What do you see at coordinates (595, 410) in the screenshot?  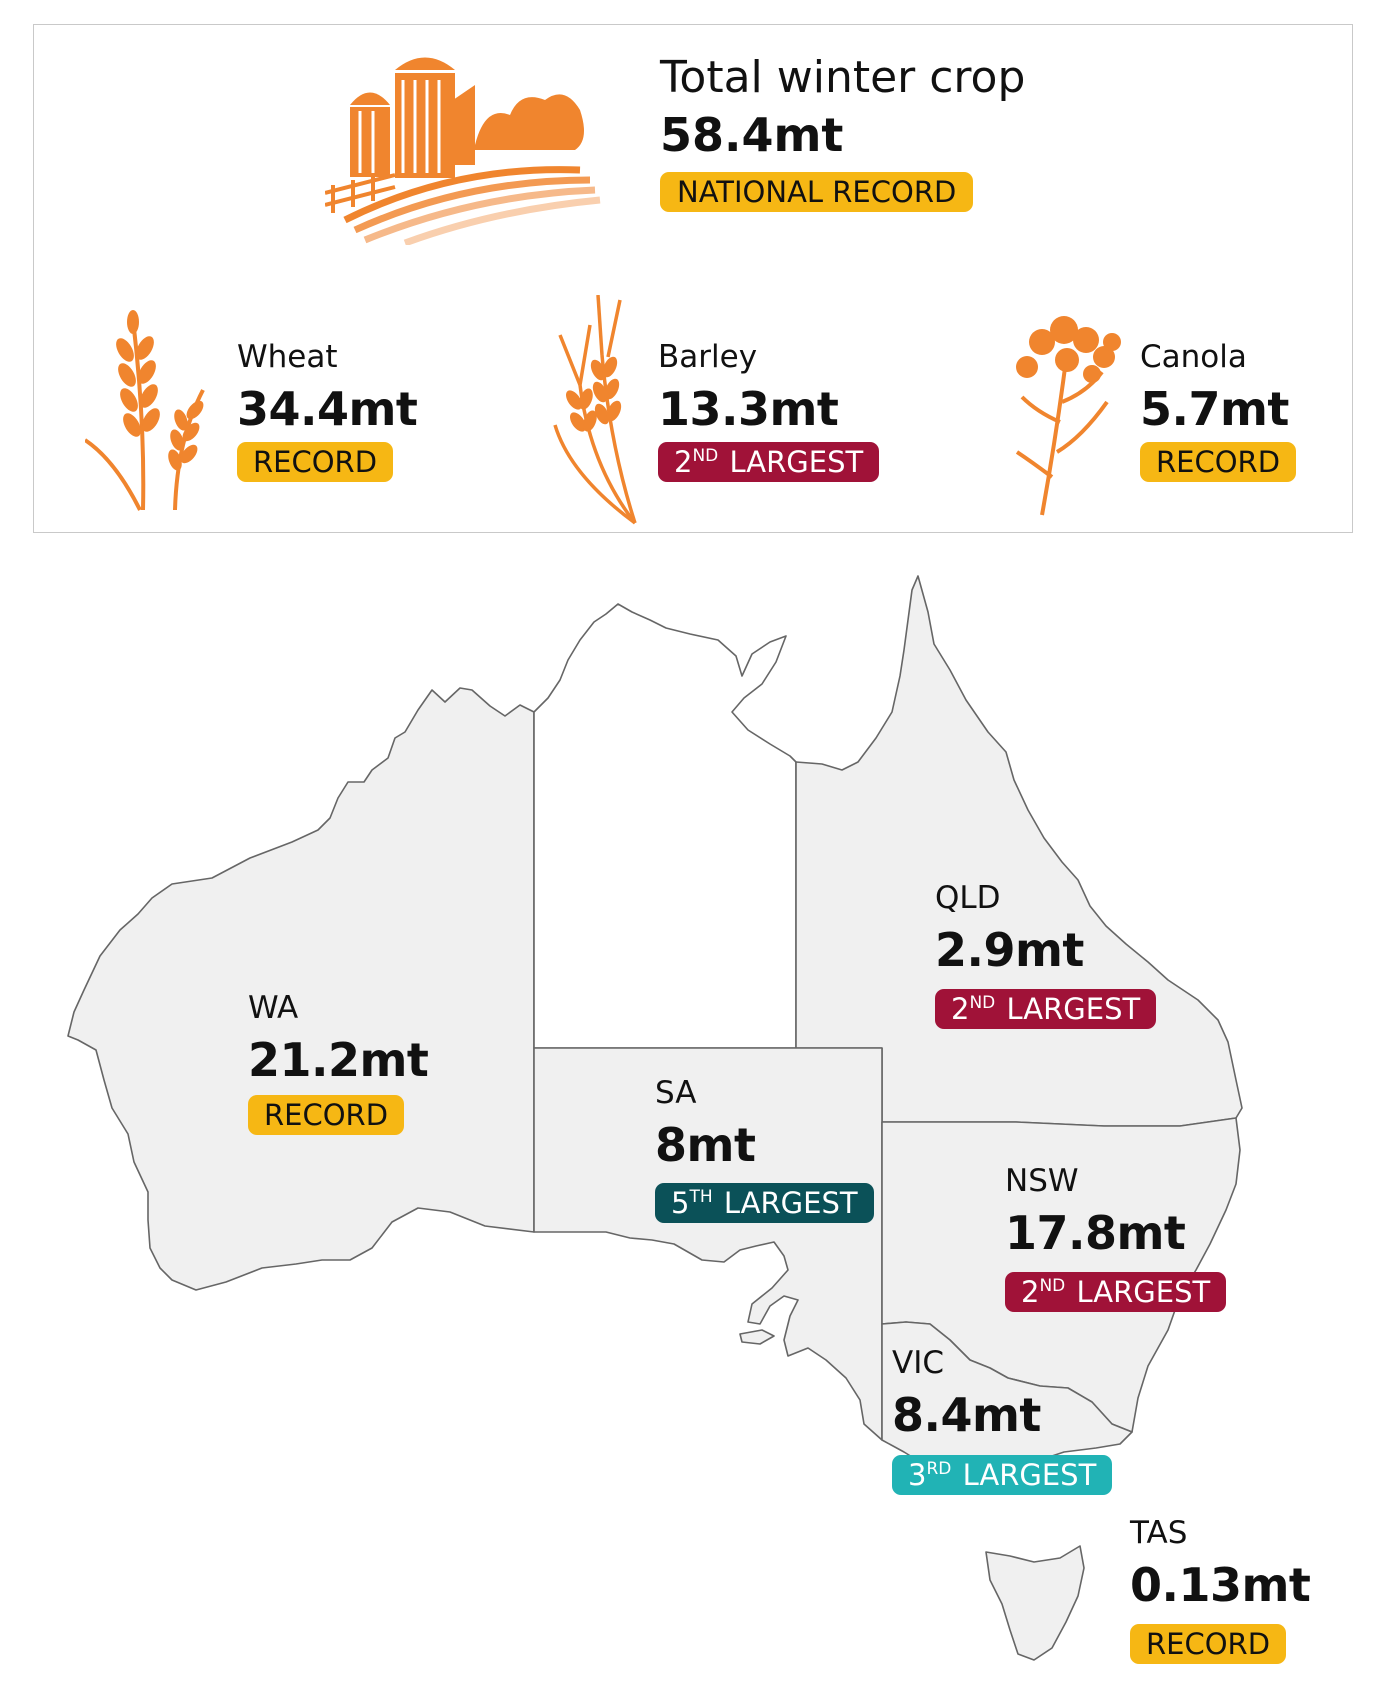 I see `barley-icon` at bounding box center [595, 410].